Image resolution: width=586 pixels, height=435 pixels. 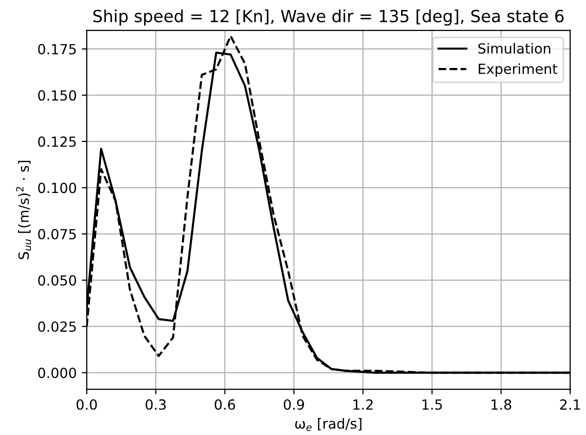 I want to click on x-tick-label: 0.6, so click(x=225, y=404).